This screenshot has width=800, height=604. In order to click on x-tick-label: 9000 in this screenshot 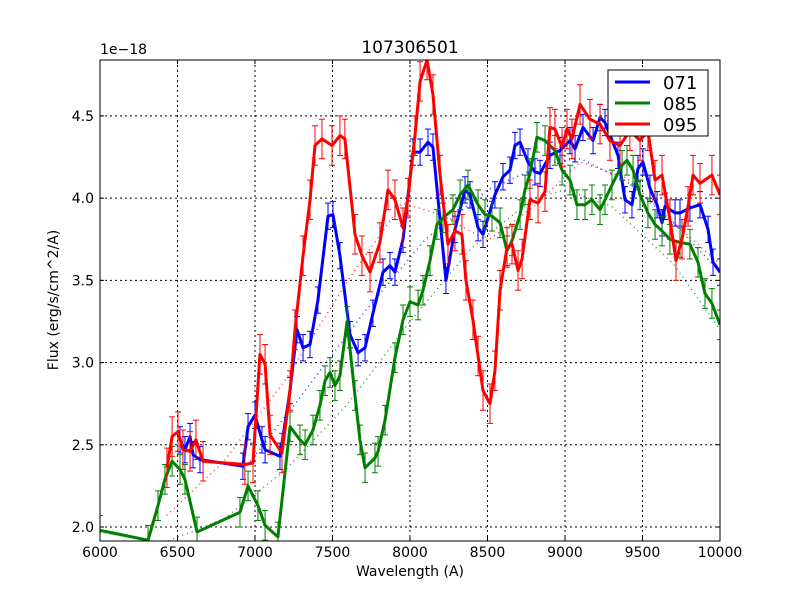, I will do `click(565, 553)`.